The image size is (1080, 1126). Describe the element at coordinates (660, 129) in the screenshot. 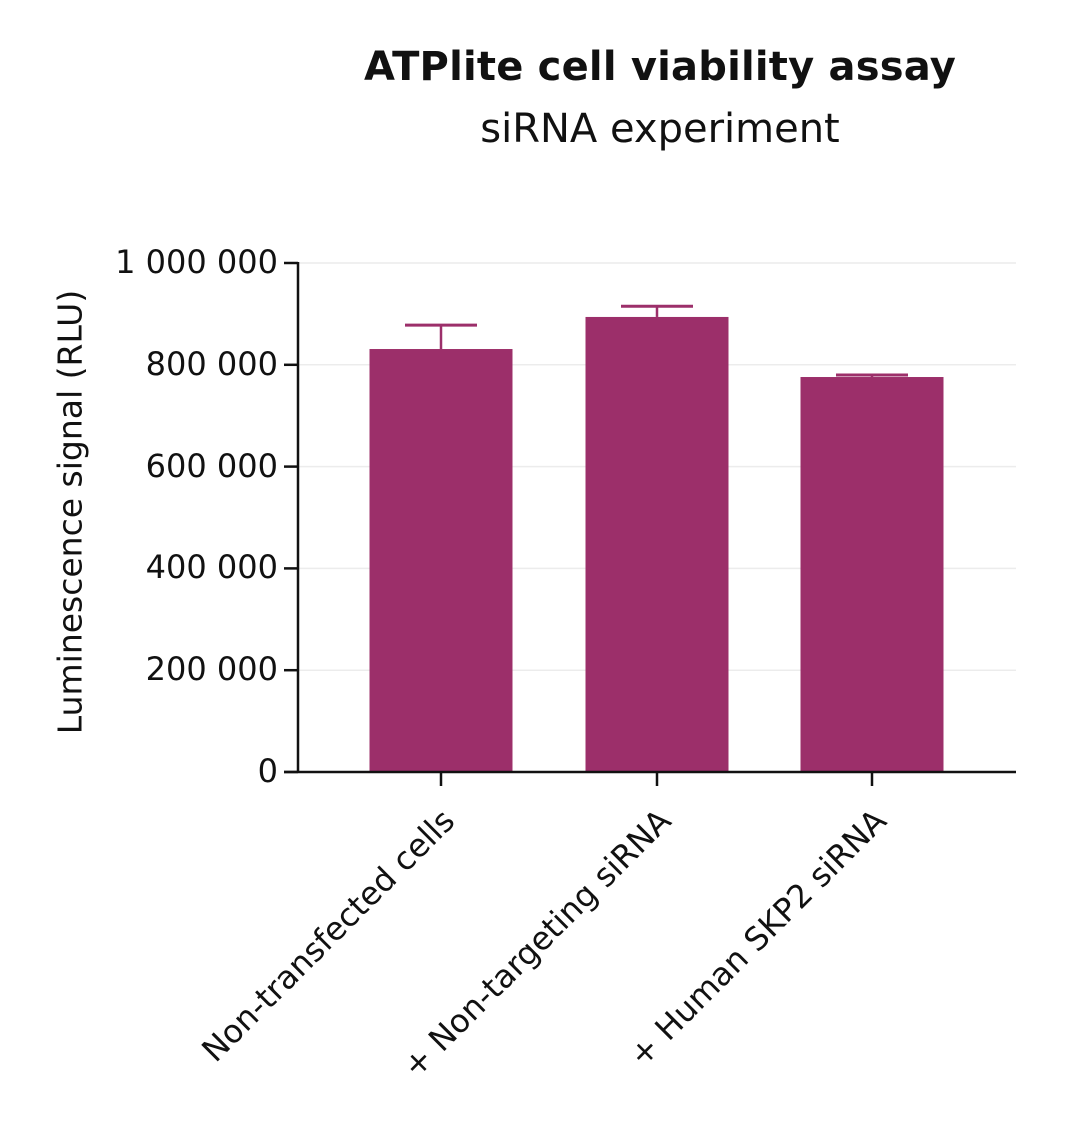

I see `chart-subtitle: siRNA experiment` at that location.